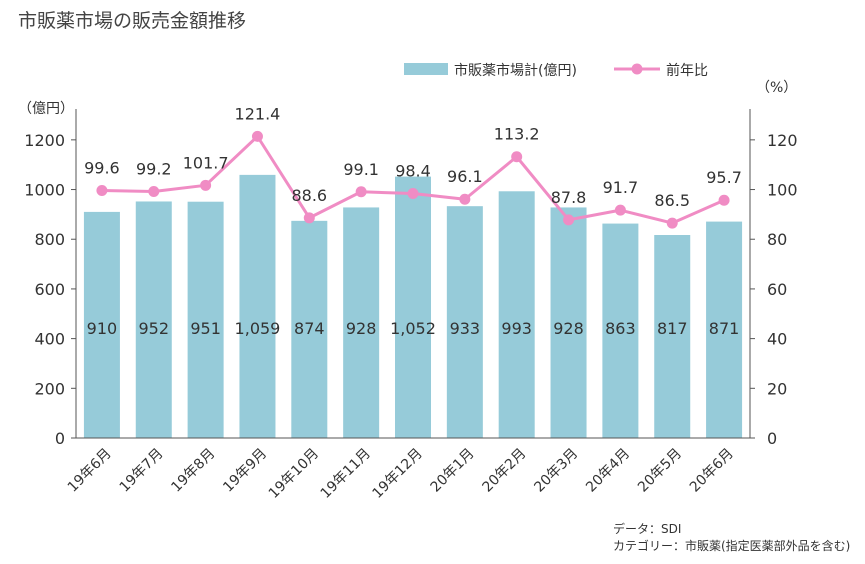  Describe the element at coordinates (687, 70) in the screenshot. I see `legend-line-label: 前年比` at that location.